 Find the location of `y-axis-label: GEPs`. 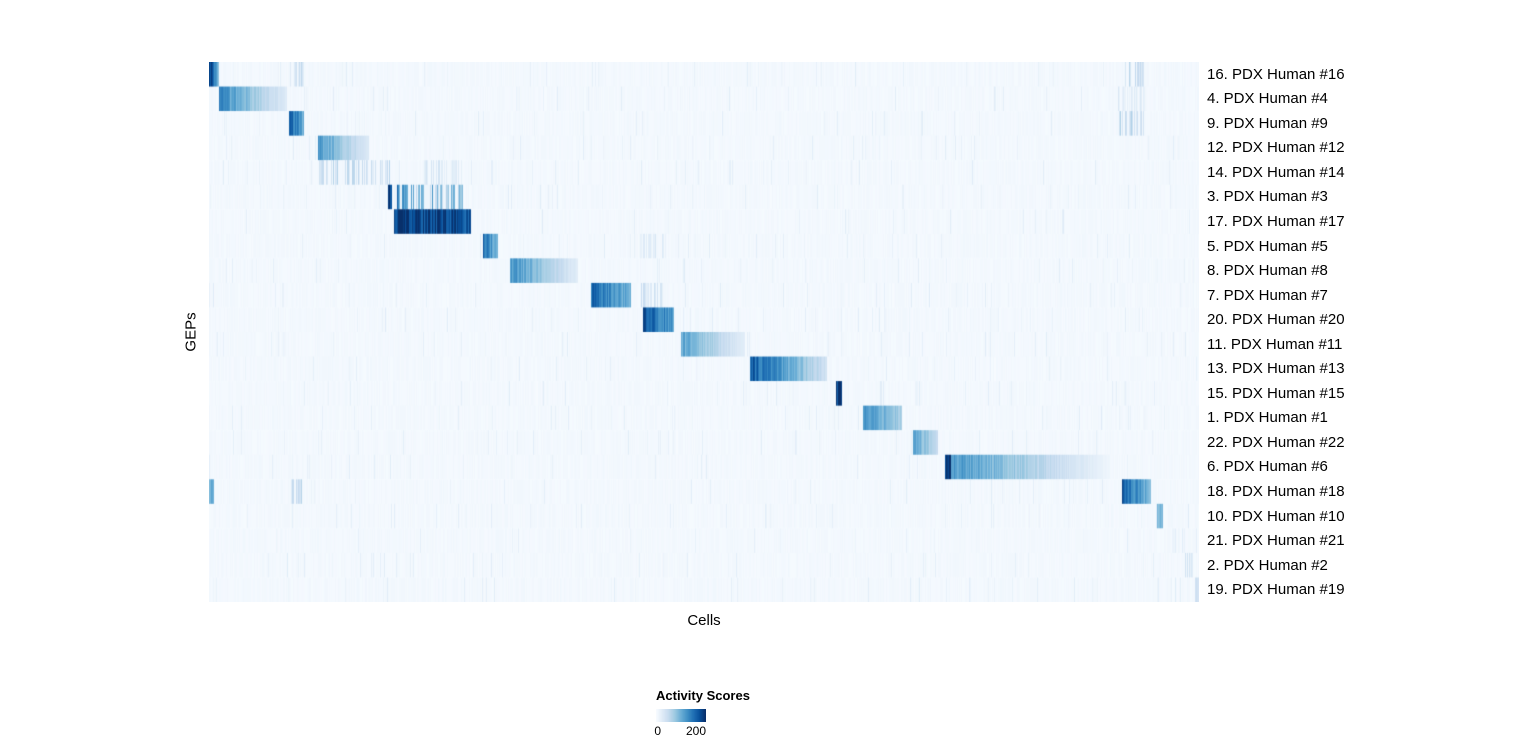

y-axis-label: GEPs is located at coordinates (191, 332).